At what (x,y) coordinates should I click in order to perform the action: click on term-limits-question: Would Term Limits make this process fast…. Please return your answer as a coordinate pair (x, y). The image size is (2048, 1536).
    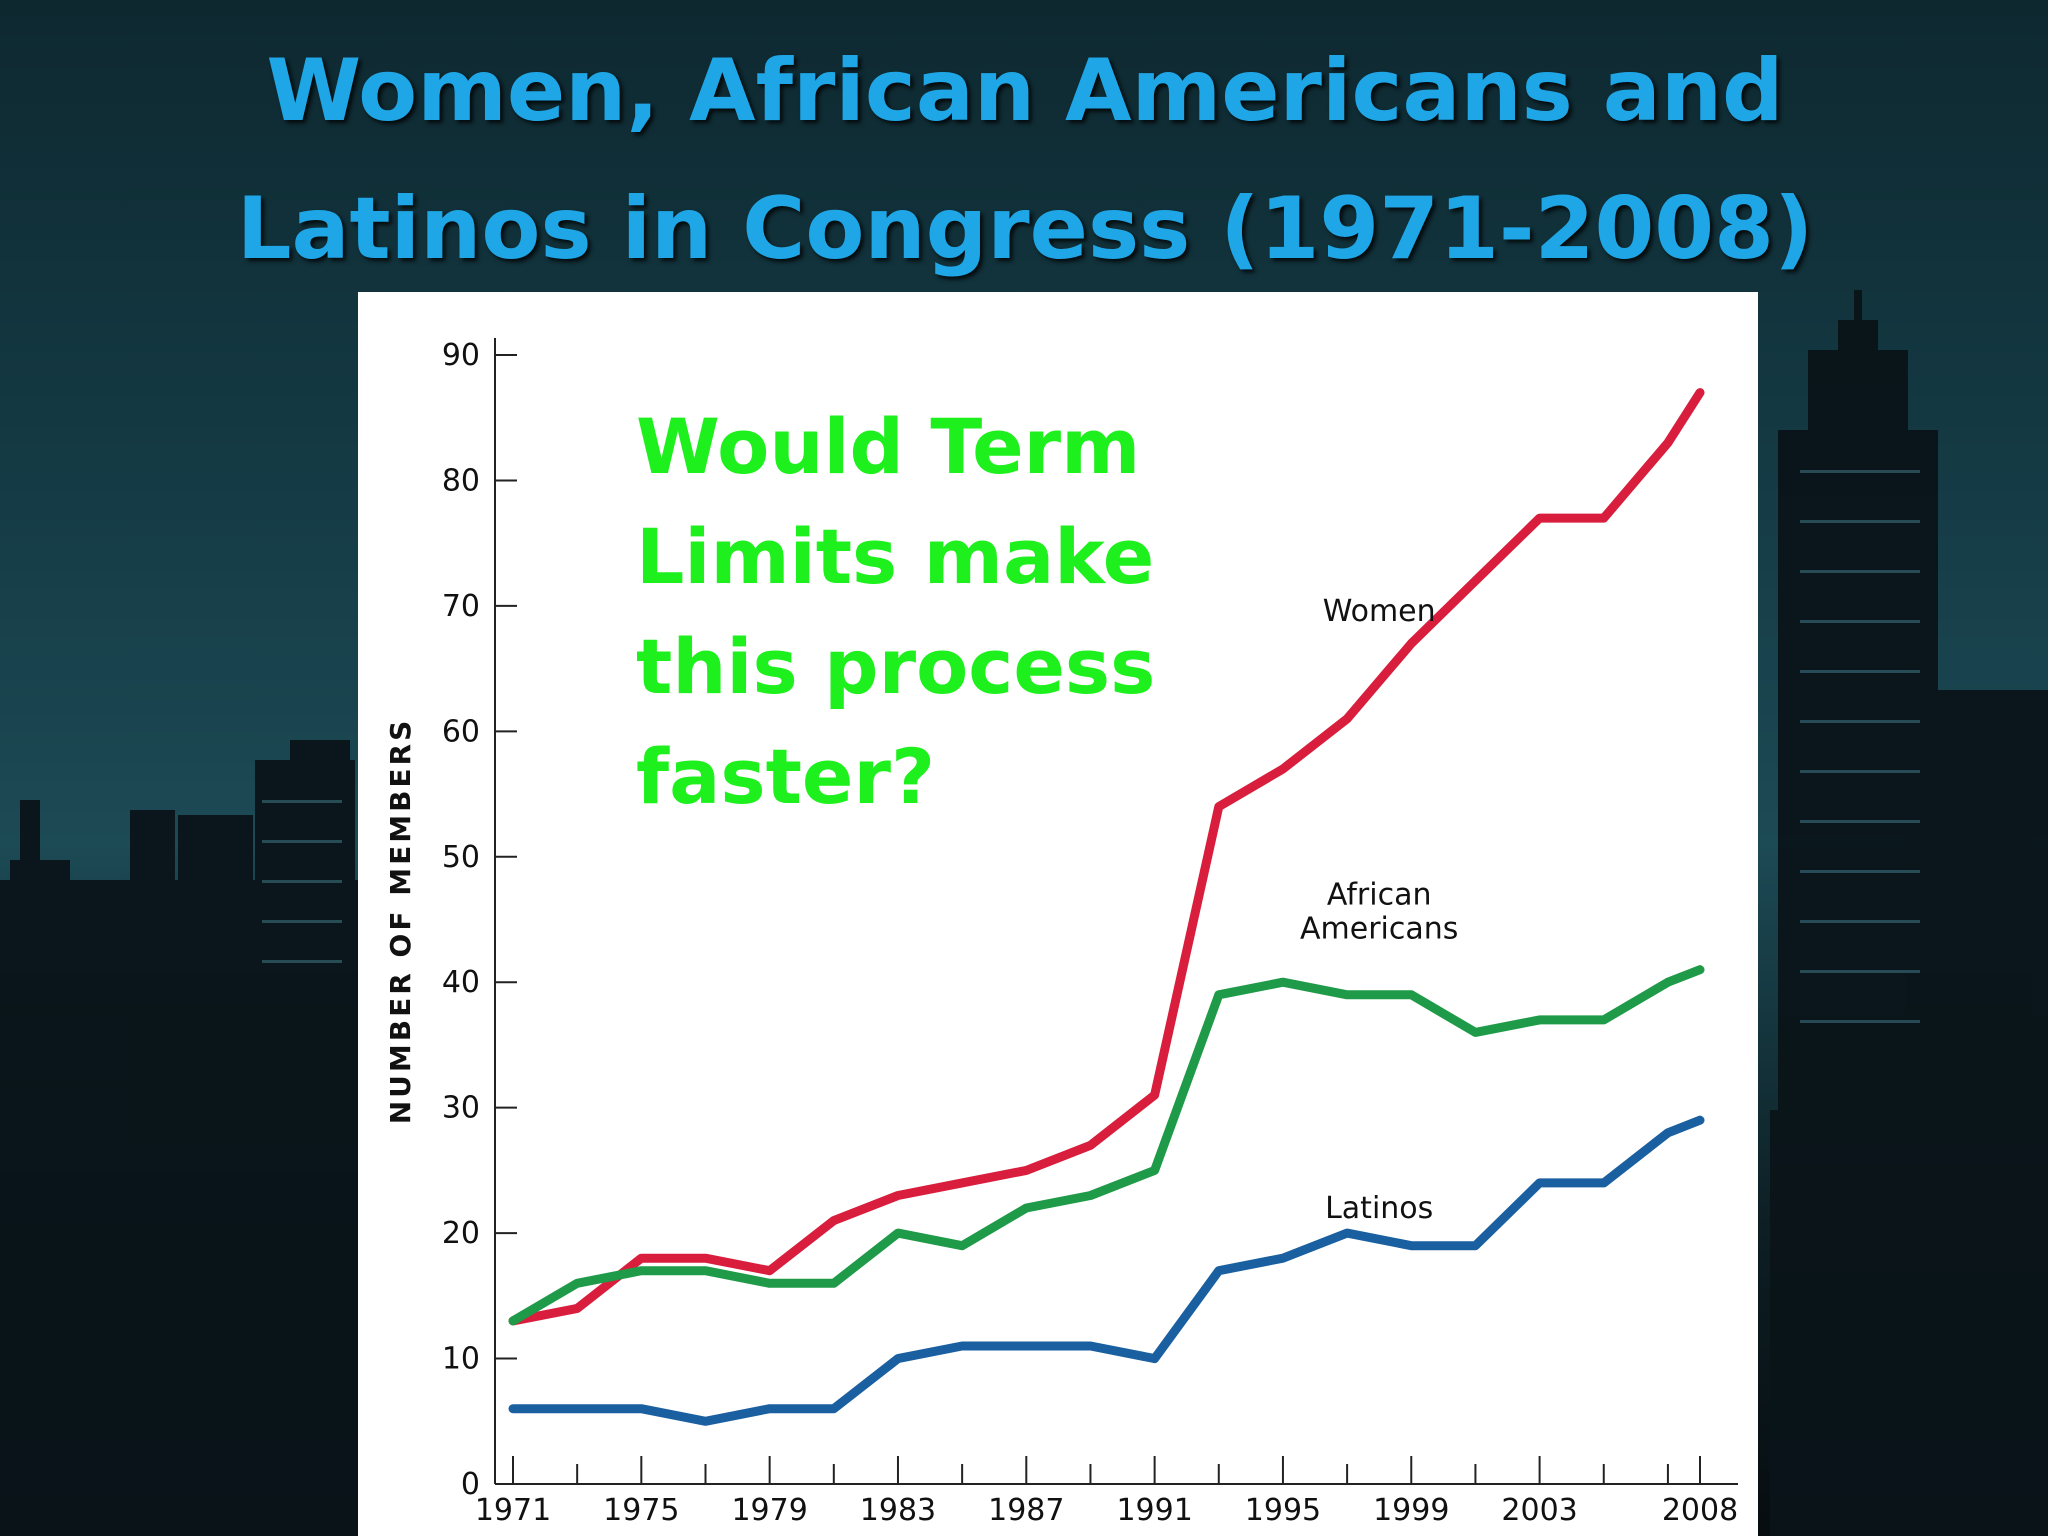
    Looking at the image, I should click on (916, 612).